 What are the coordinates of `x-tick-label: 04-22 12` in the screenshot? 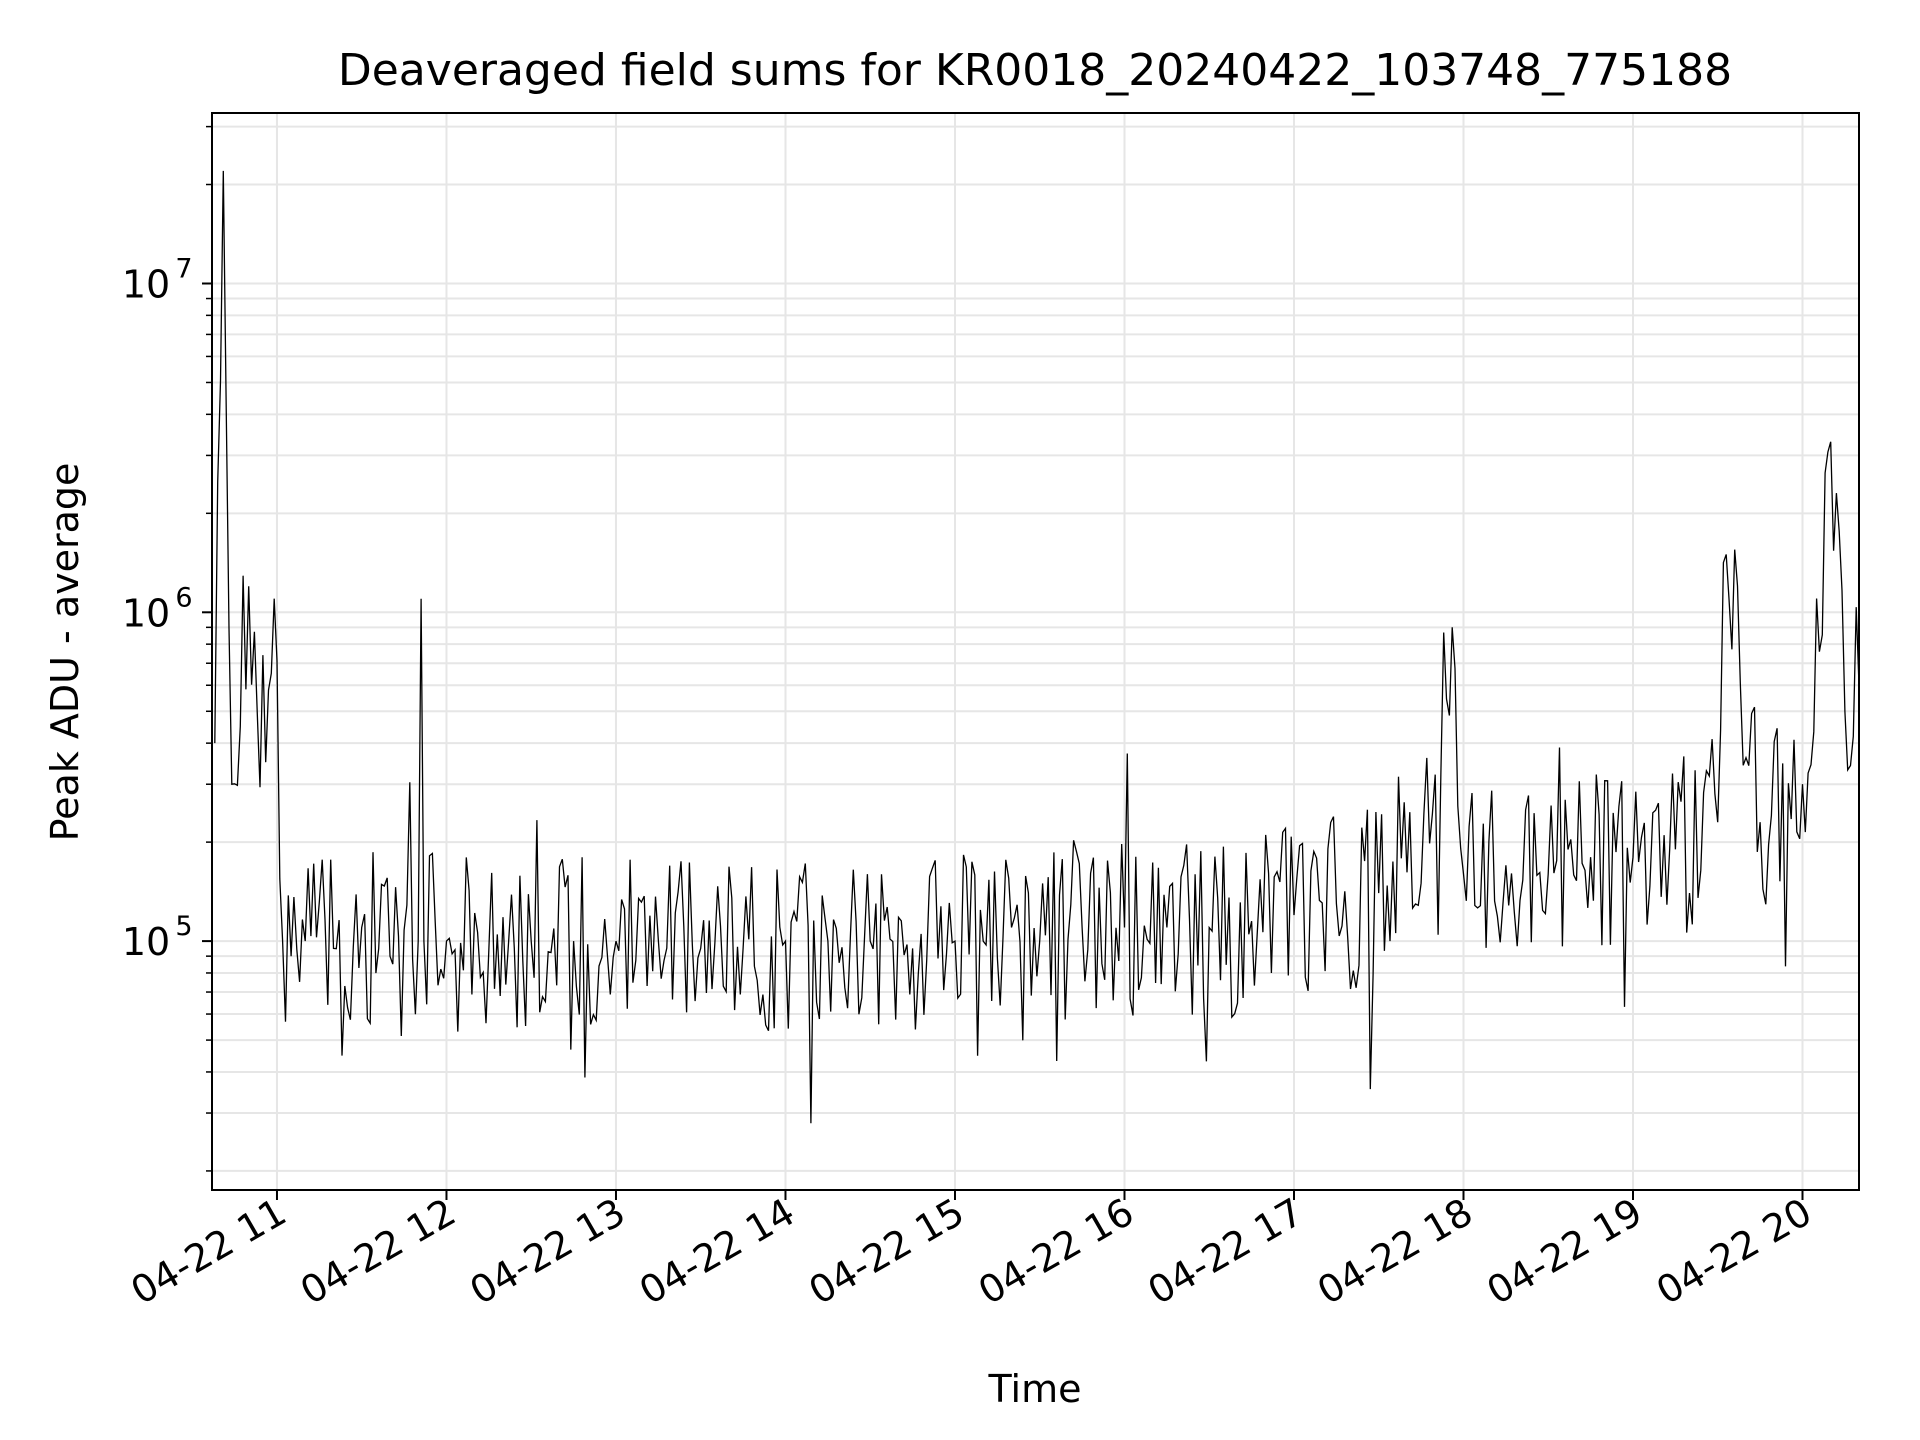 It's located at (378, 1252).